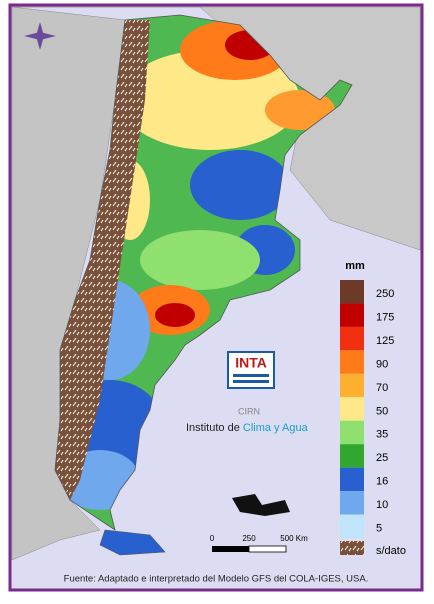 The image size is (434, 604). I want to click on logo-brand: INTA, so click(251, 363).